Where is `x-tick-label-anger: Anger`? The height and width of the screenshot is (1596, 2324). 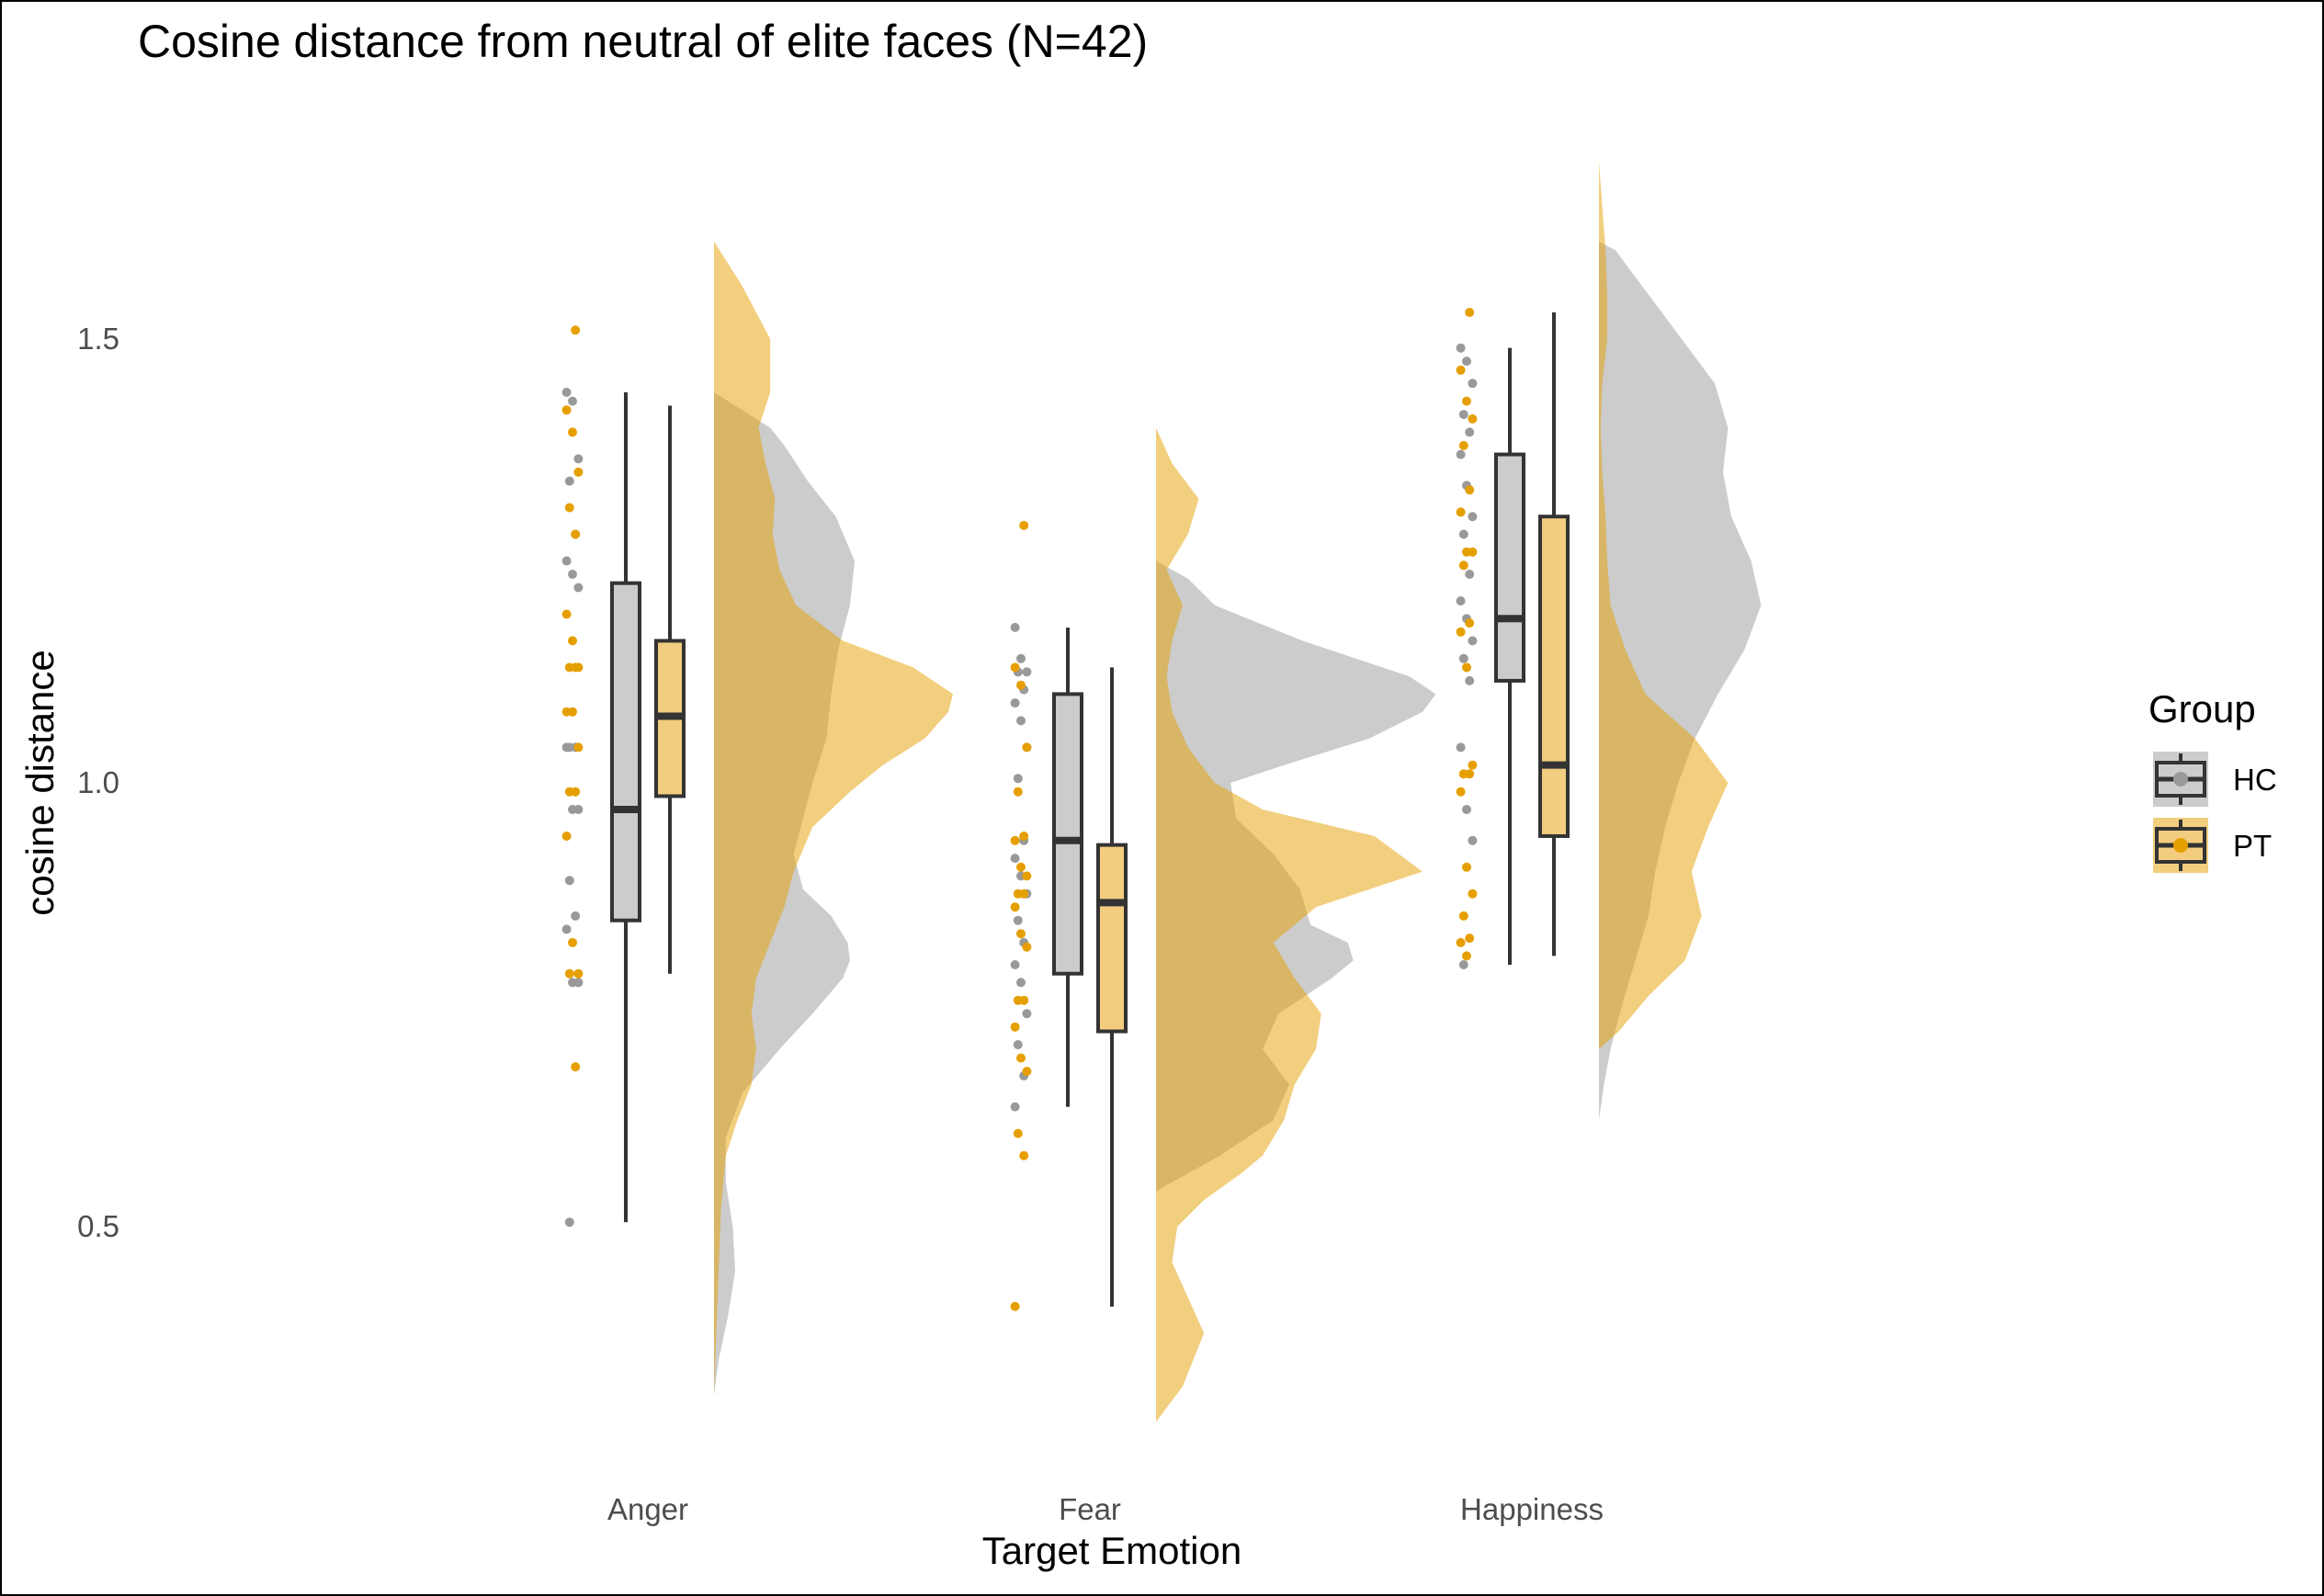
x-tick-label-anger: Anger is located at coordinates (647, 1509).